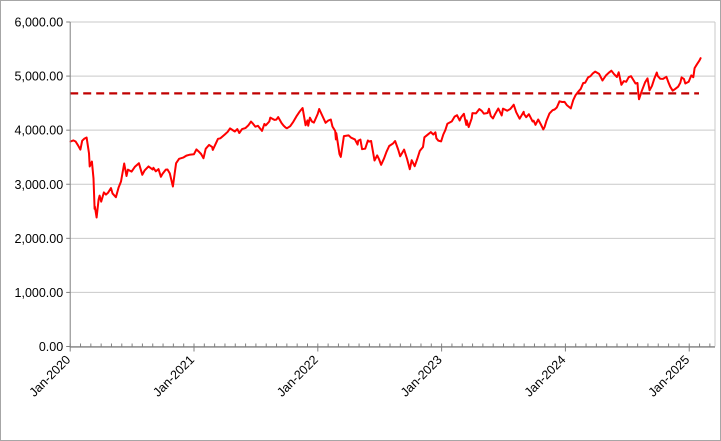 The width and height of the screenshot is (721, 441). Describe the element at coordinates (39, 23) in the screenshot. I see `y-tick-label: 6,000.00` at that location.